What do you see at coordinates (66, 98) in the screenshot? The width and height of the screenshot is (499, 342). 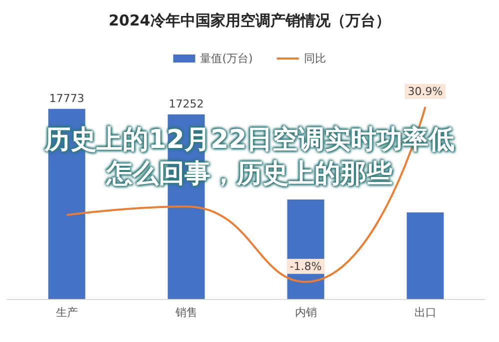 I see `data-label: 17773` at bounding box center [66, 98].